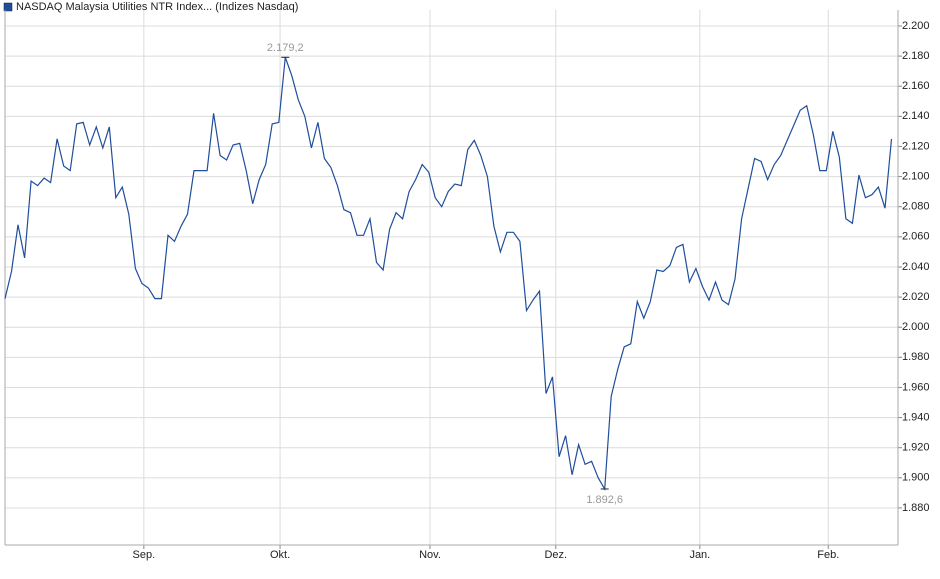  Describe the element at coordinates (8, 7) in the screenshot. I see `legend-swatch` at that location.